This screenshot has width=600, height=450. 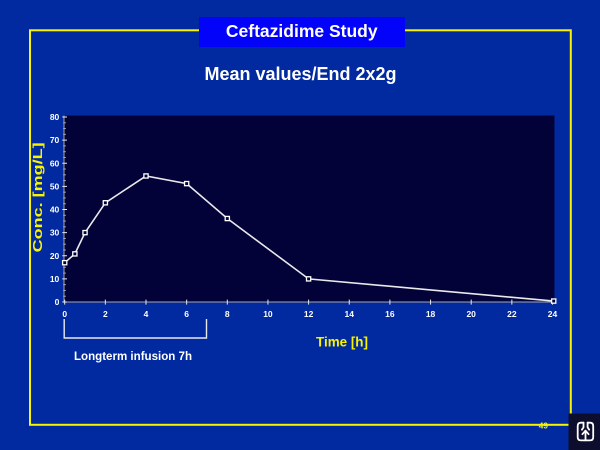 What do you see at coordinates (55, 117) in the screenshot?
I see `svg-text: 80` at bounding box center [55, 117].